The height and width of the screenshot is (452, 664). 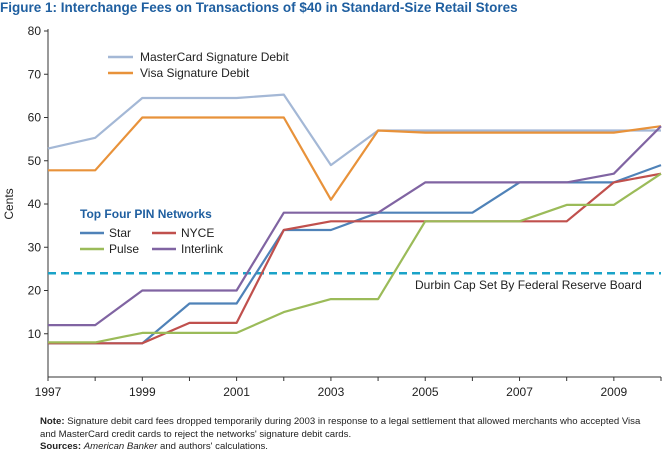 What do you see at coordinates (61, 446) in the screenshot?
I see `sources-label: Sources:` at bounding box center [61, 446].